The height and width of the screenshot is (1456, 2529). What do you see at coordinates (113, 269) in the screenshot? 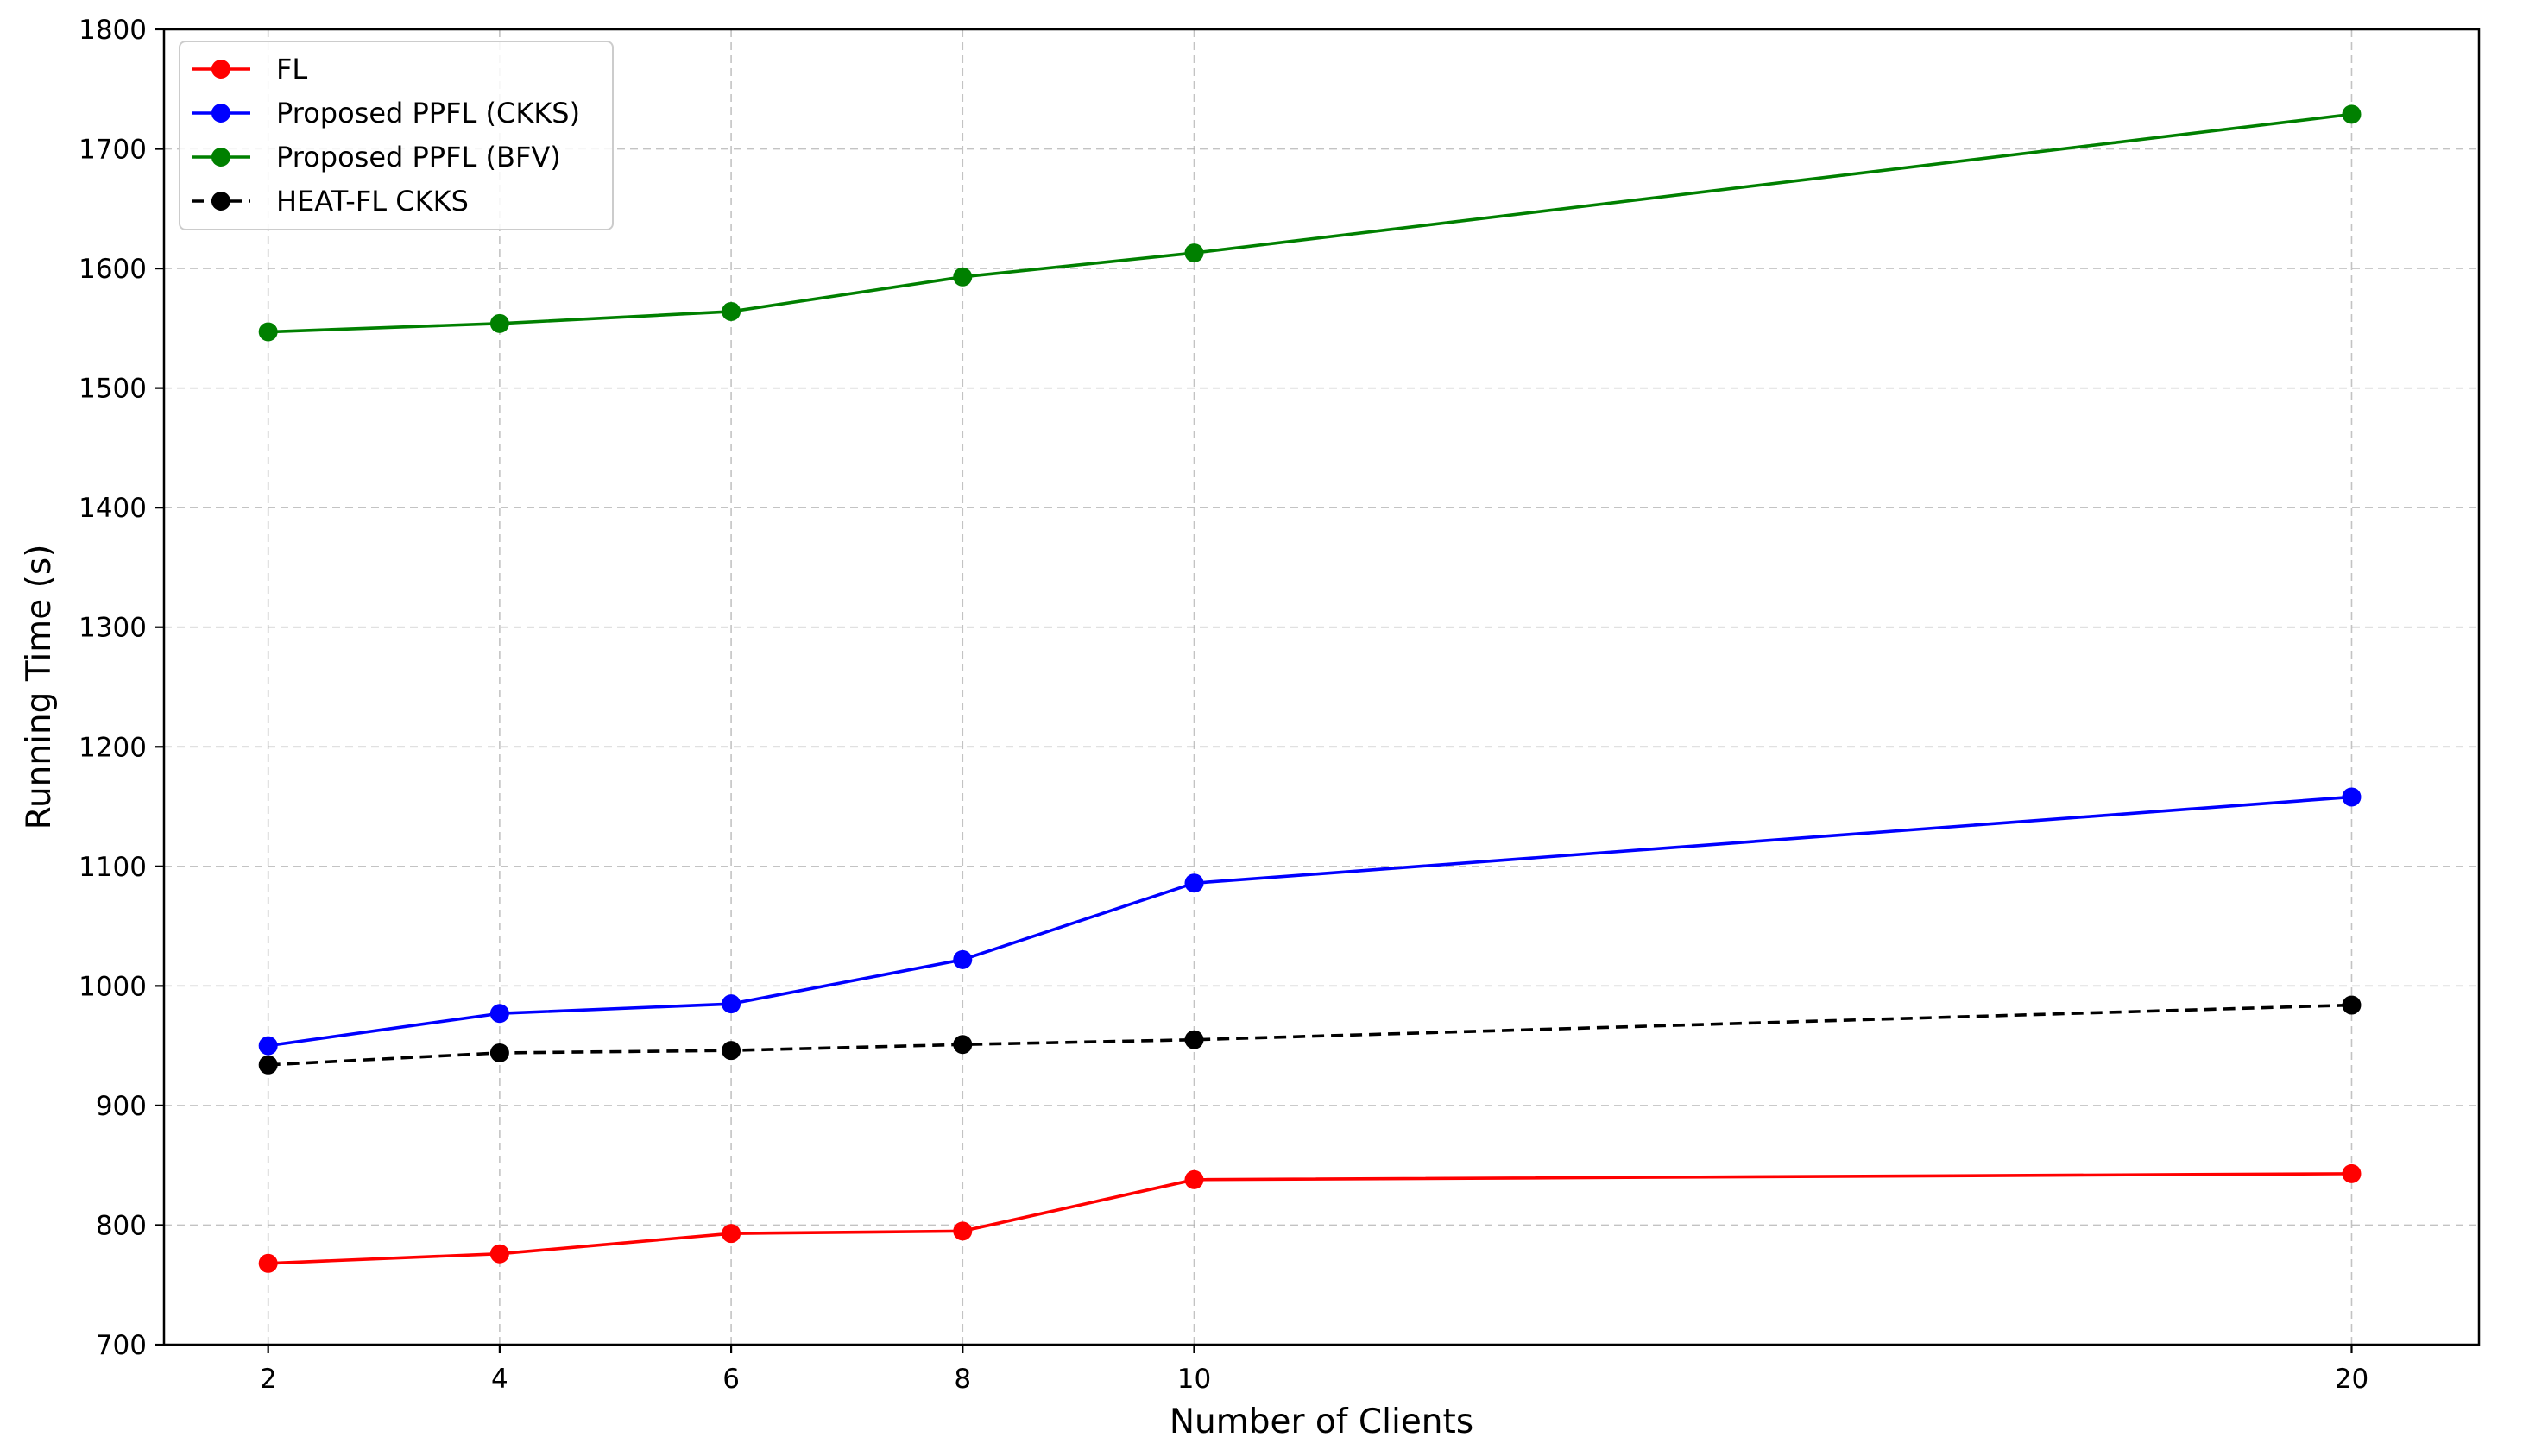
I see `y-tick-label: 1600` at bounding box center [113, 269].